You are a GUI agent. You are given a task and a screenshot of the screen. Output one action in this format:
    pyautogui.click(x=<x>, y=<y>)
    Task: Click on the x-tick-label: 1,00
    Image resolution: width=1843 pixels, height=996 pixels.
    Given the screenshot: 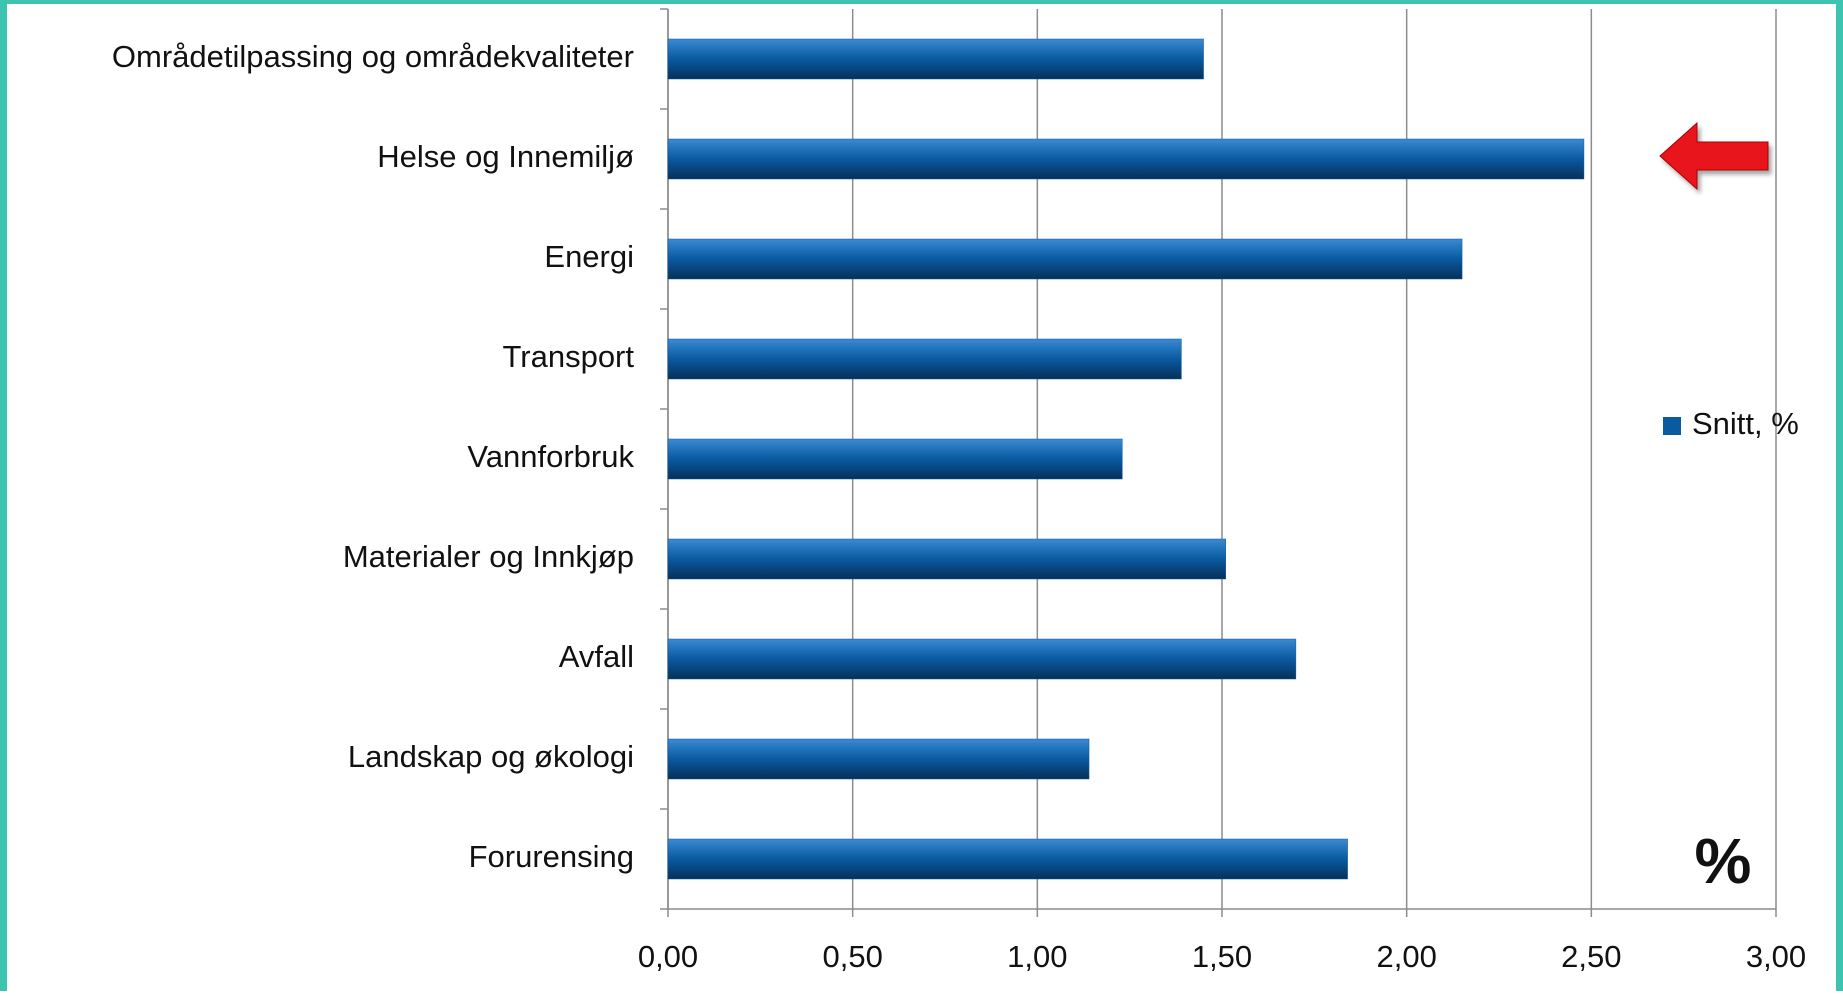 What is the action you would take?
    pyautogui.click(x=1037, y=956)
    